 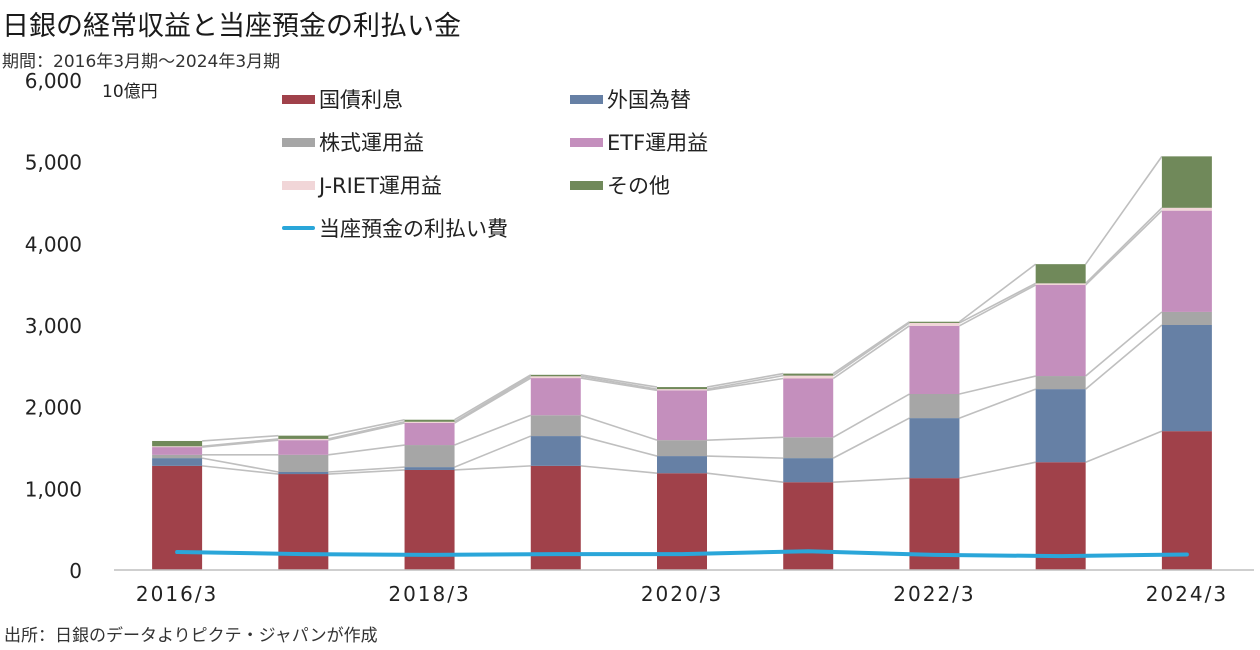 I want to click on bar-group-2017/3, so click(x=303, y=502).